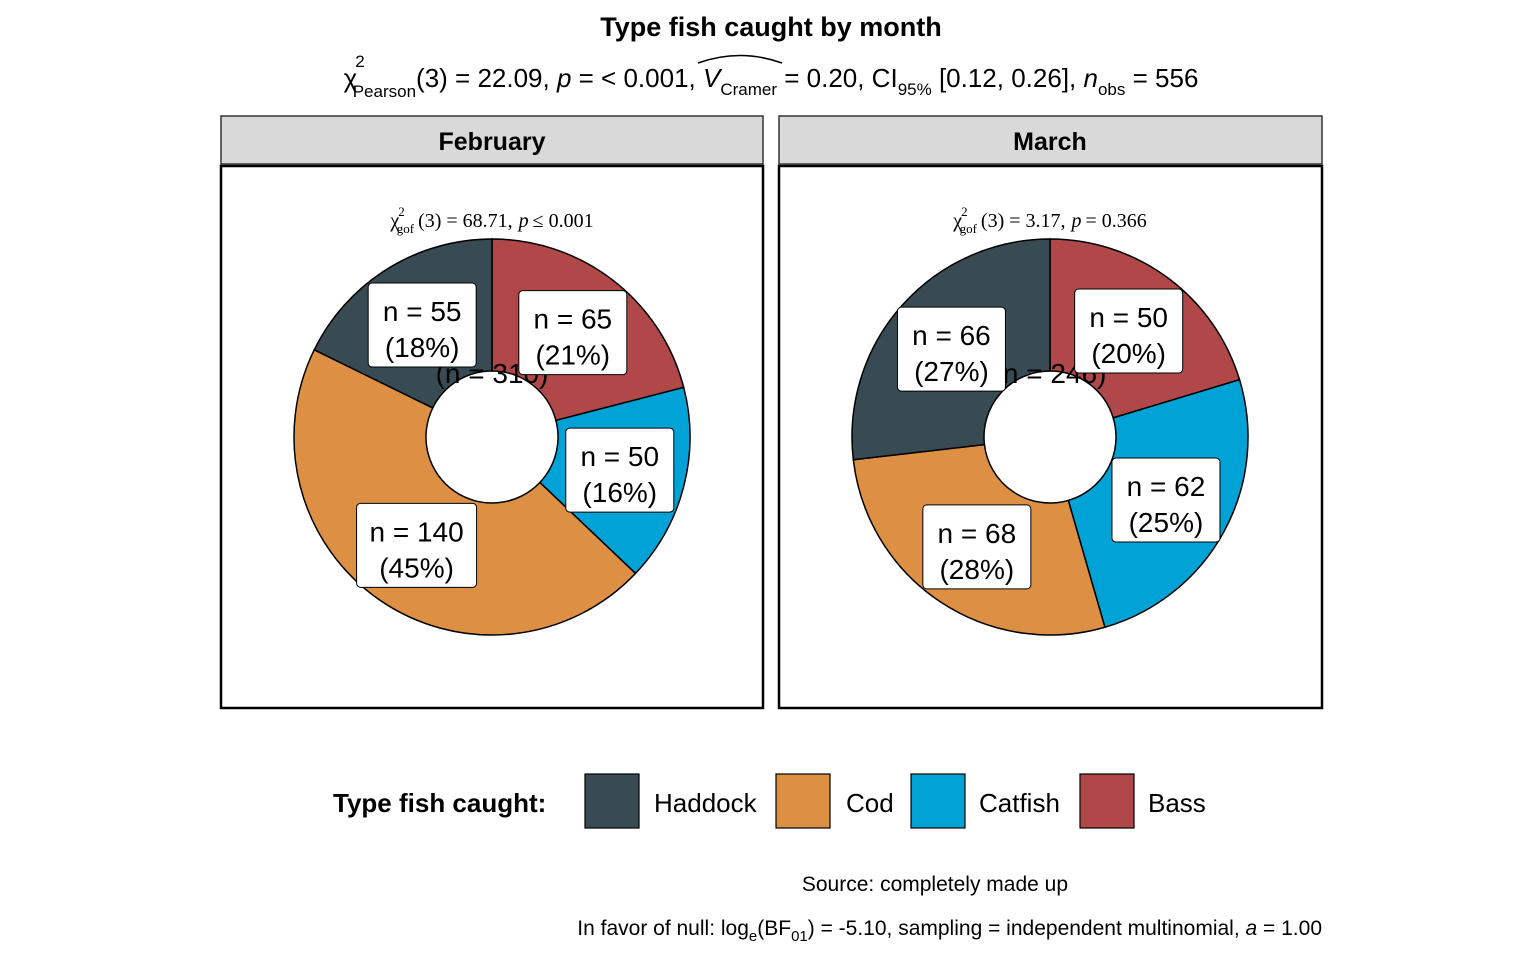 Image resolution: width=1536 pixels, height=960 pixels. What do you see at coordinates (422, 311) in the screenshot?
I see `slice-count-label-haddock: n = 55` at bounding box center [422, 311].